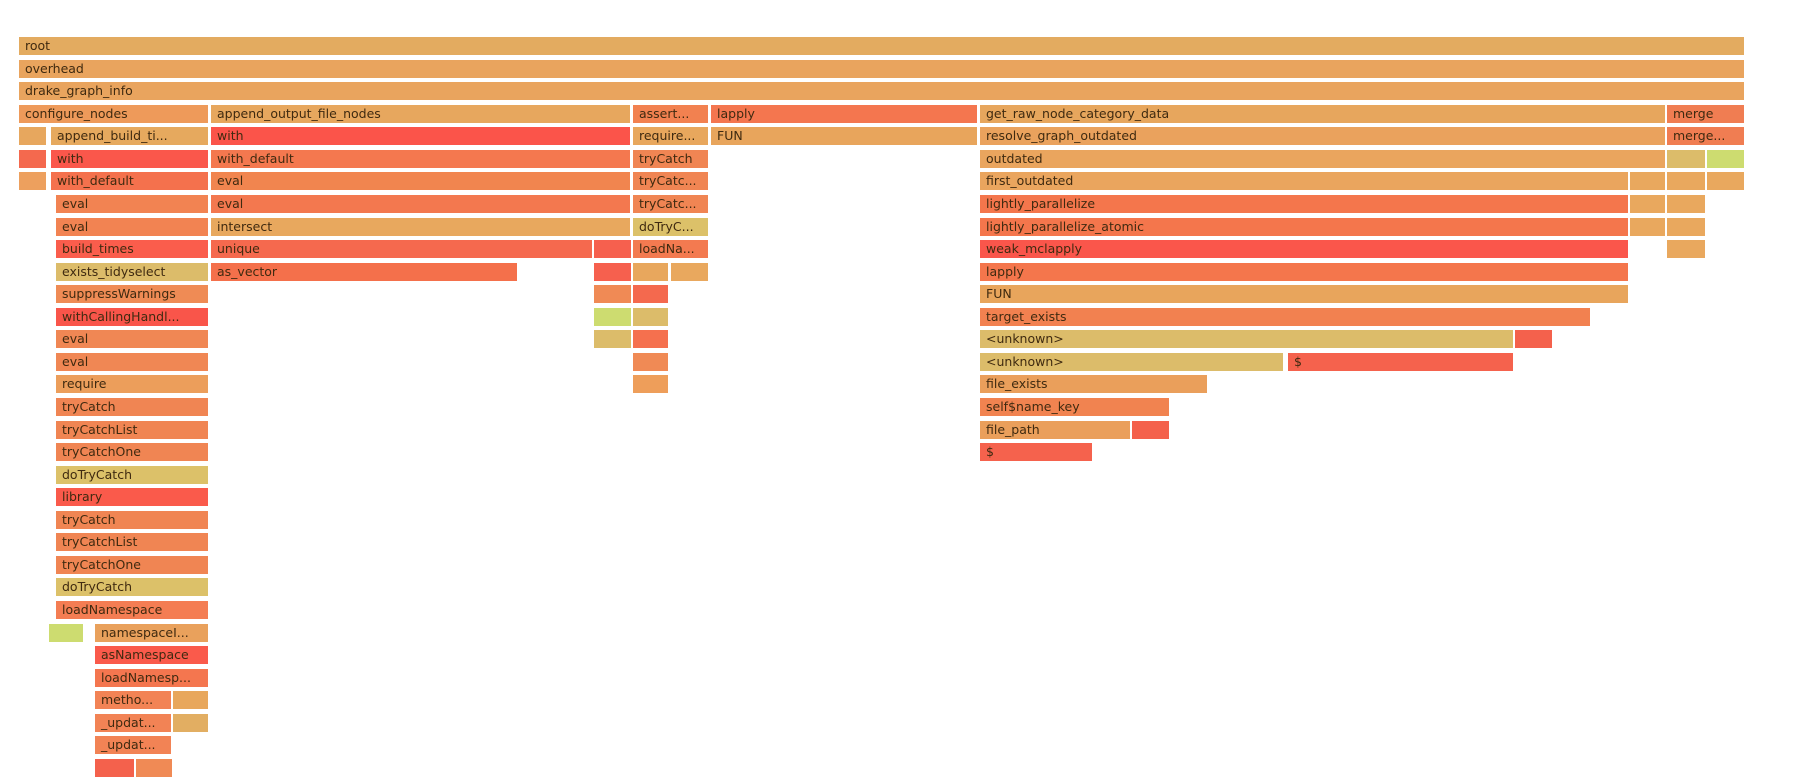 The image size is (1804, 777). I want to click on frame-self-name-key: self$name_key, so click(1074, 407).